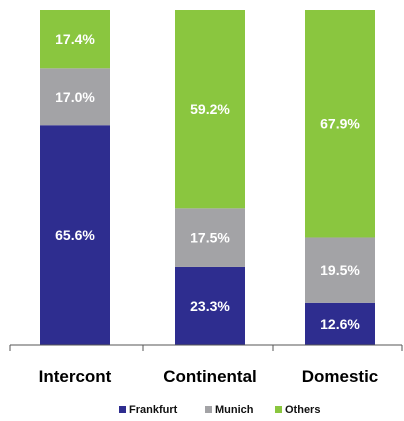  I want to click on bar-intercont-others, so click(75, 39).